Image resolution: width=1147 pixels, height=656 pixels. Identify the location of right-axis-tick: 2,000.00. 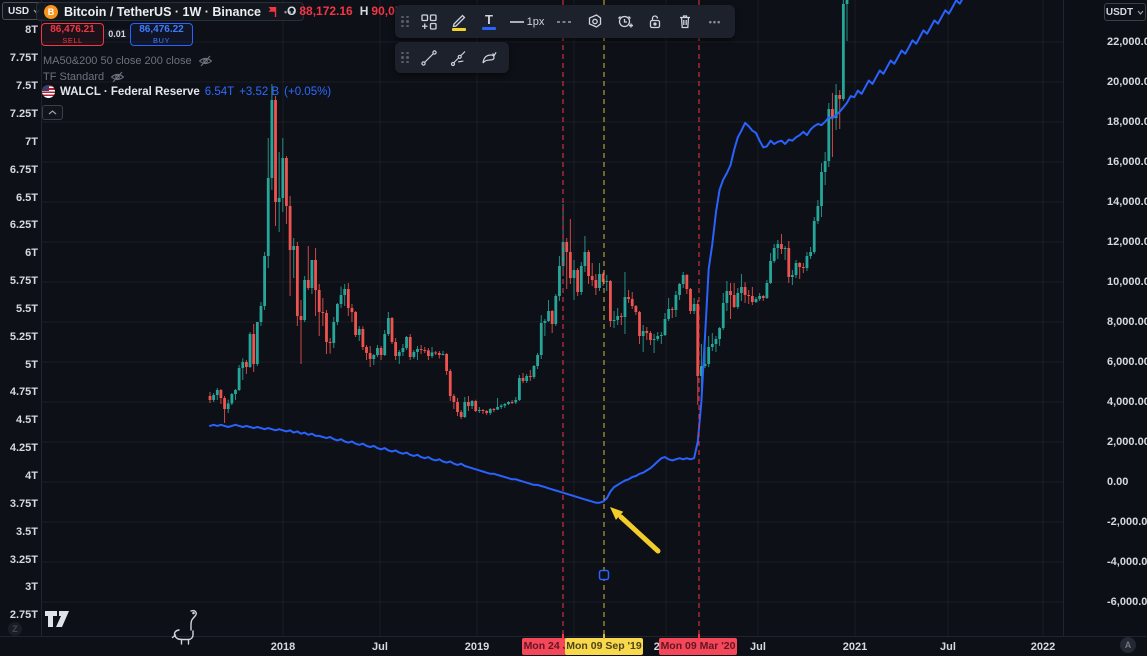
(1127, 442).